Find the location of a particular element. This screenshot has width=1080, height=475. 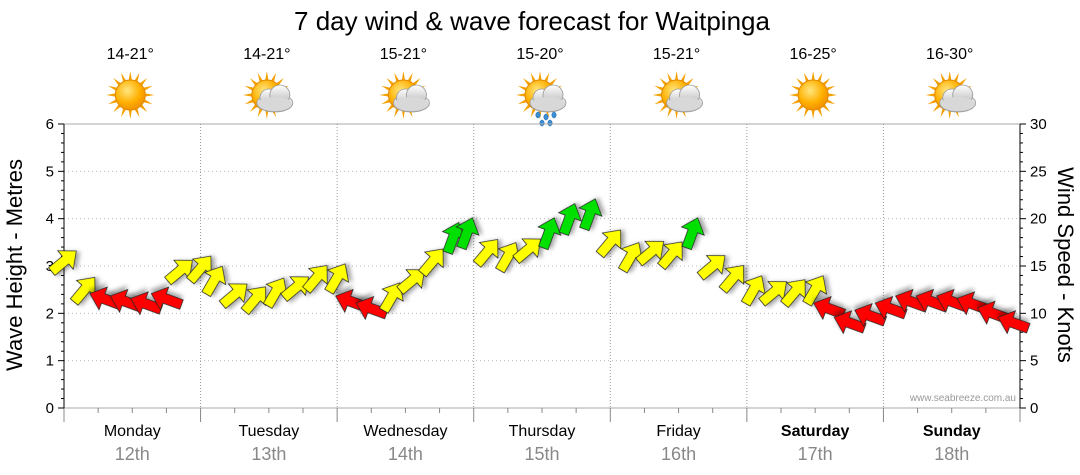

day-name: Friday is located at coordinates (678, 431).